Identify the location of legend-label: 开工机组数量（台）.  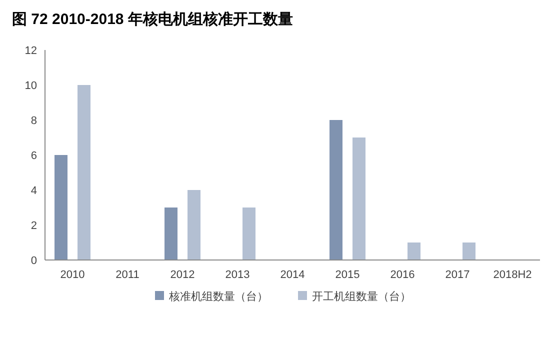
(361, 296).